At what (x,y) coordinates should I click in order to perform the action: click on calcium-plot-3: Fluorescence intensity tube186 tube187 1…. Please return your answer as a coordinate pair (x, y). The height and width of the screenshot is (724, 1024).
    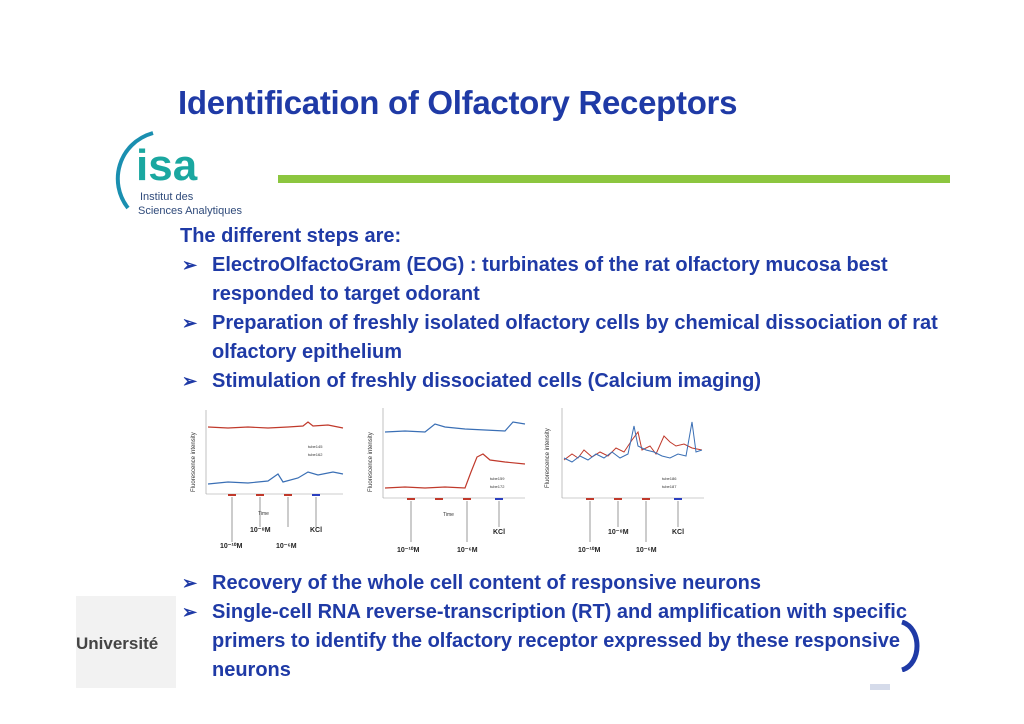
    Looking at the image, I should click on (627, 482).